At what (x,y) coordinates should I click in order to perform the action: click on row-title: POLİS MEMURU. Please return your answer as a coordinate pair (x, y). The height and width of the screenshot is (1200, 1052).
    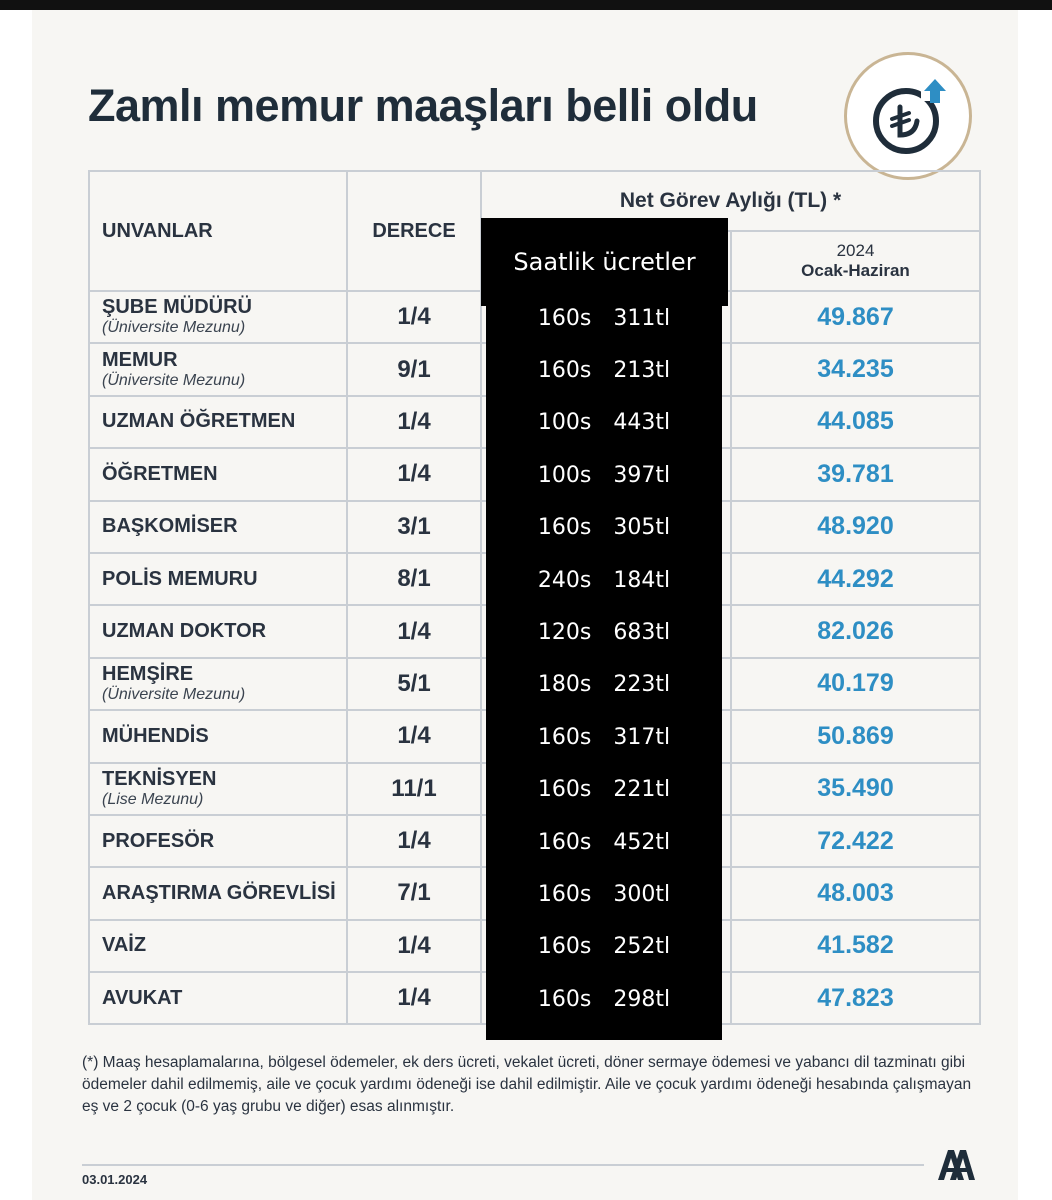
    Looking at the image, I should click on (180, 578).